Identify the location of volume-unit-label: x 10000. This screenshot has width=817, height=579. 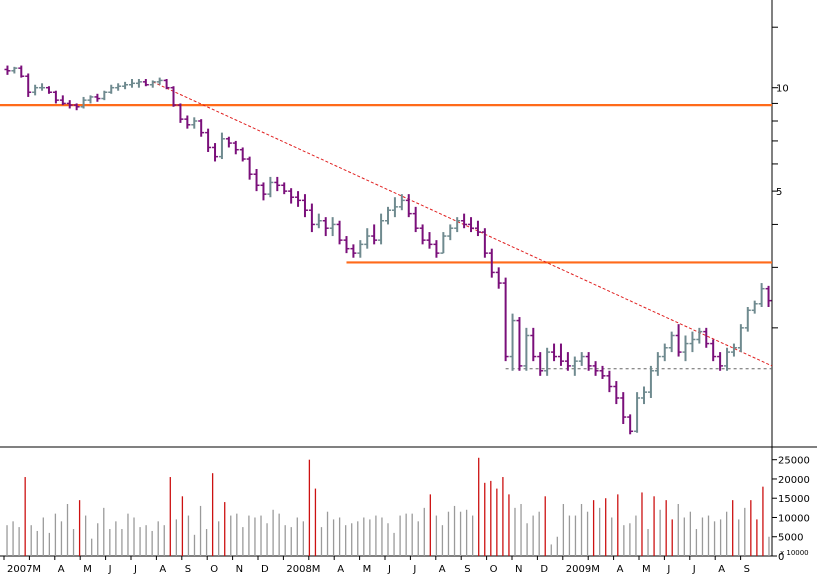
(794, 553).